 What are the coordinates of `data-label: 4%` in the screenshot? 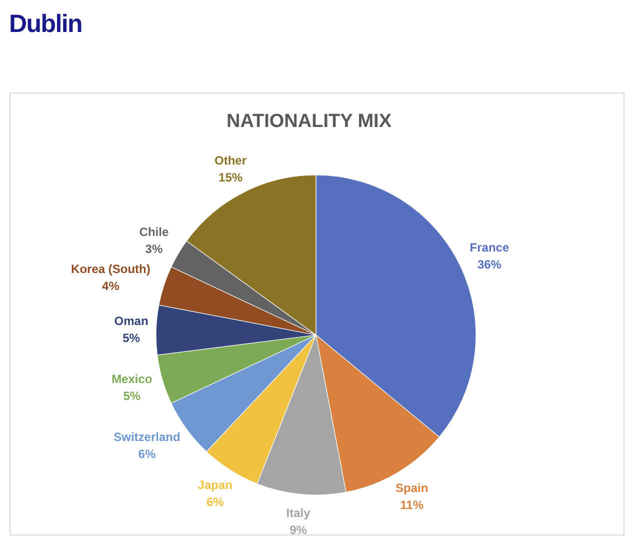 It's located at (111, 286).